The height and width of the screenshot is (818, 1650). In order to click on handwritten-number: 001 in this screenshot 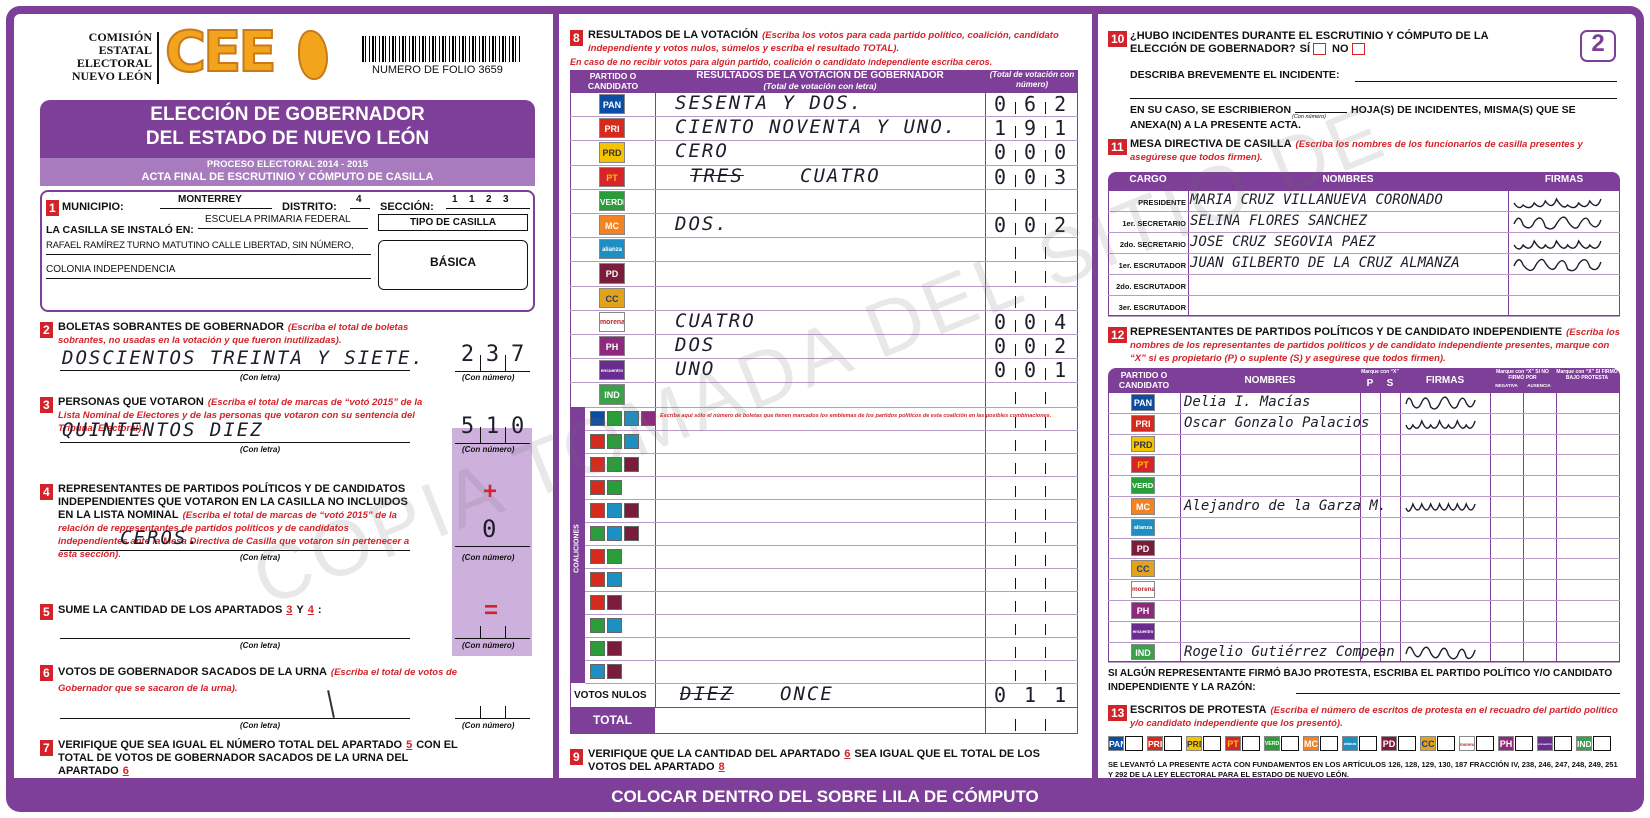, I will do `click(1039, 370)`.